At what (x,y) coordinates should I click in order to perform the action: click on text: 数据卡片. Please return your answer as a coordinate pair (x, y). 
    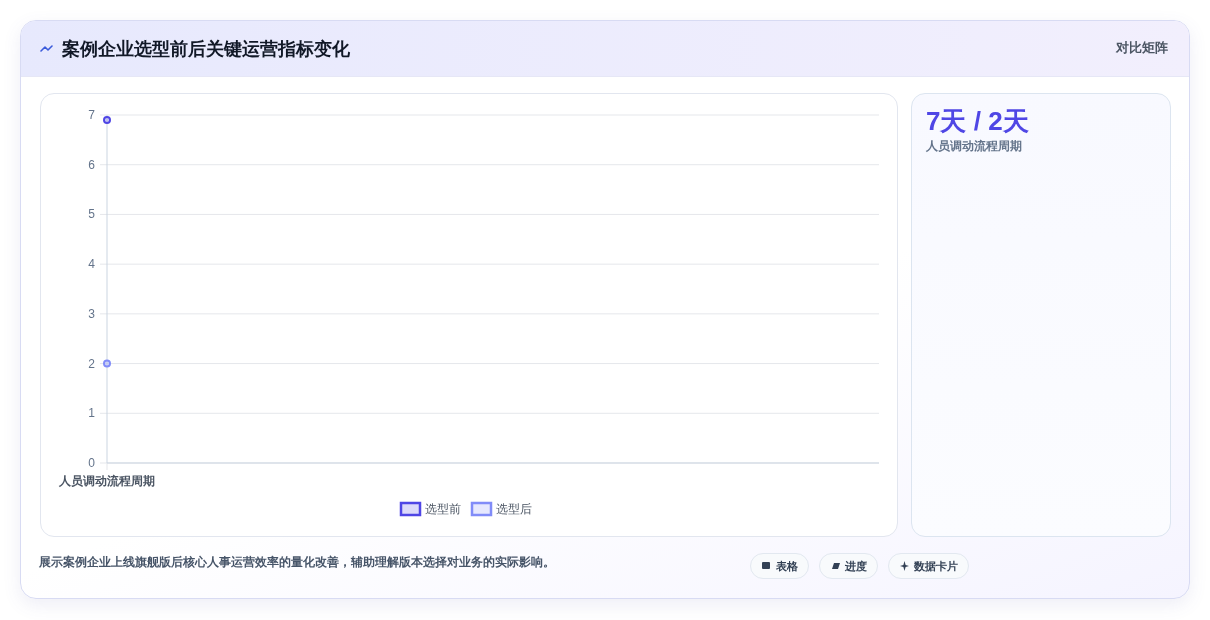
    Looking at the image, I should click on (936, 566).